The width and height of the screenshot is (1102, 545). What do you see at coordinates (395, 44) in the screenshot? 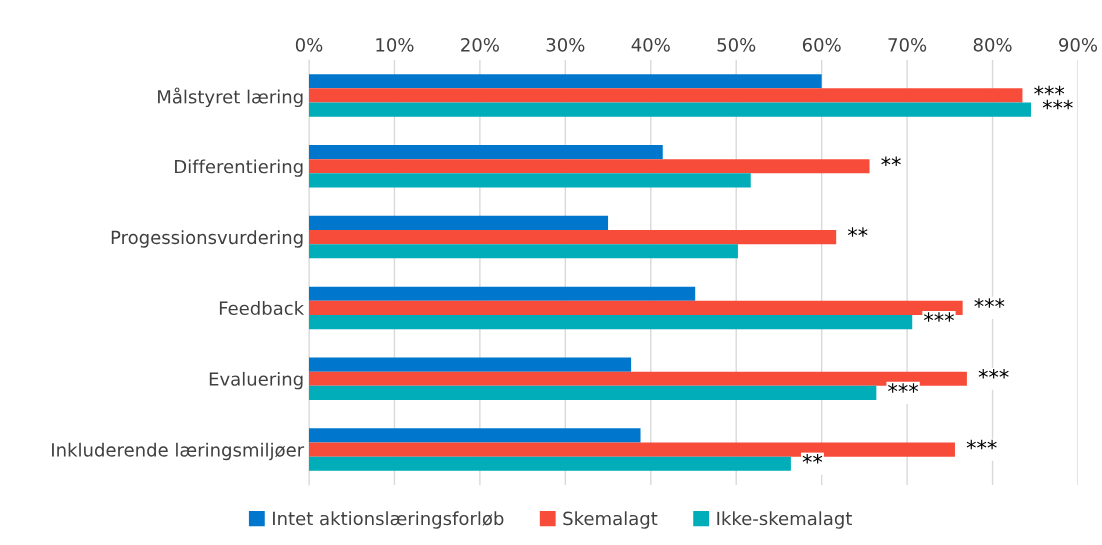
I see `x-tick-label: 10%` at bounding box center [395, 44].